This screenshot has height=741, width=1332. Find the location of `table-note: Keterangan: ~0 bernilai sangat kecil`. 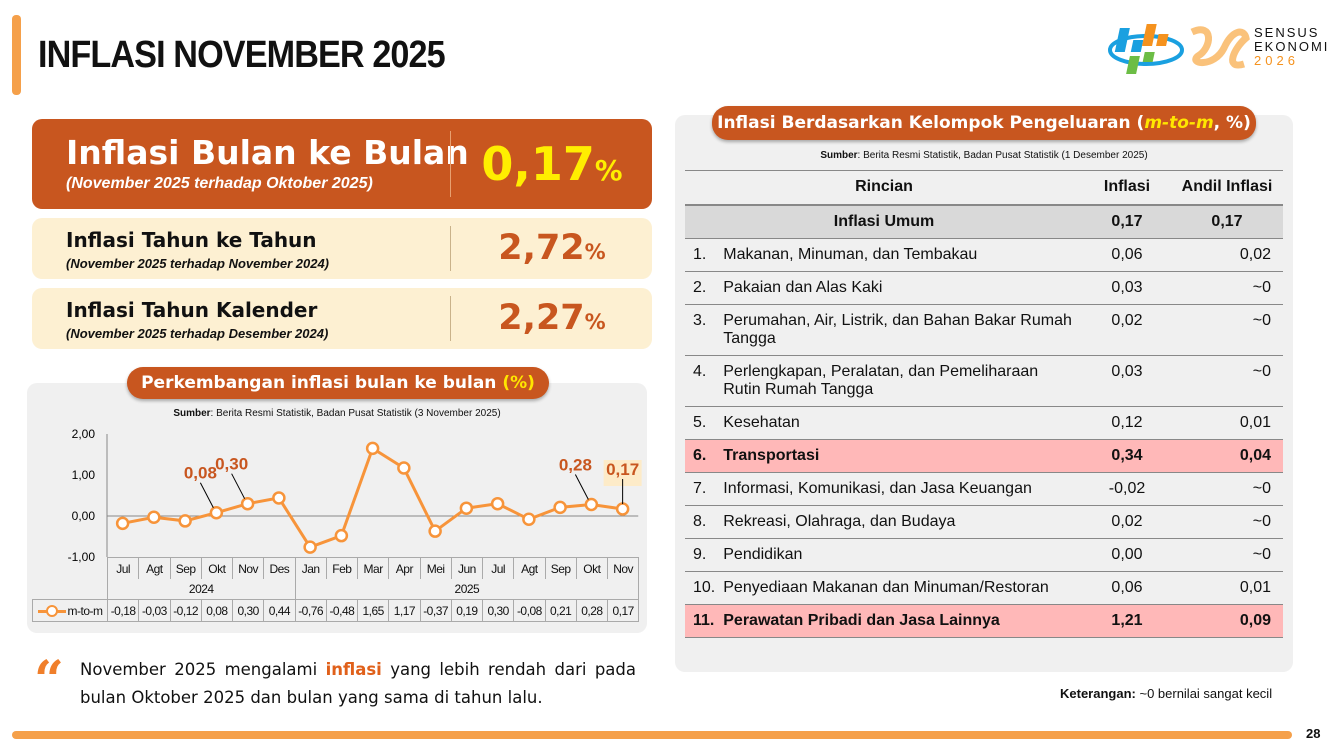

table-note: Keterangan: ~0 bernilai sangat kecil is located at coordinates (1166, 693).